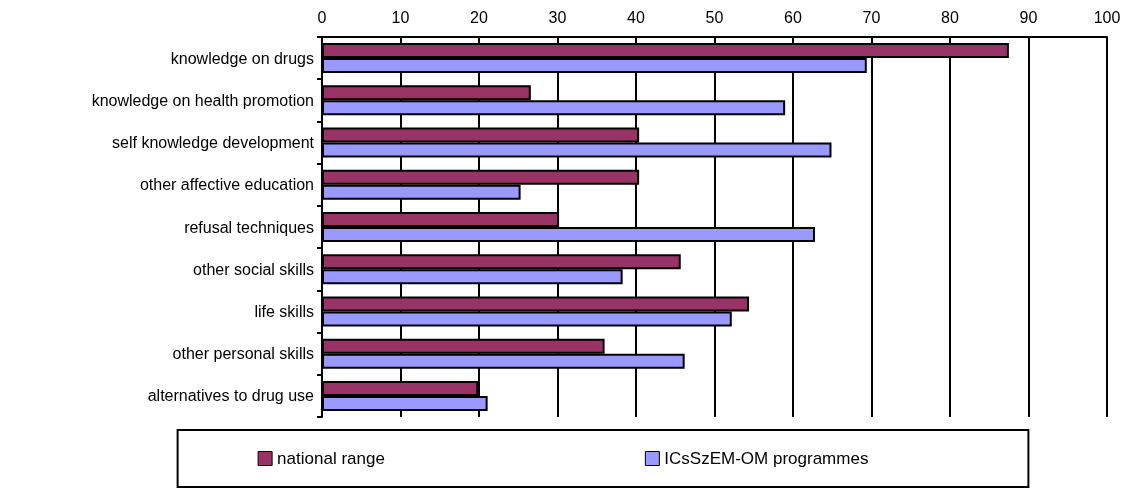 The height and width of the screenshot is (499, 1126). What do you see at coordinates (284, 311) in the screenshot?
I see `y-tick-label: life skills` at bounding box center [284, 311].